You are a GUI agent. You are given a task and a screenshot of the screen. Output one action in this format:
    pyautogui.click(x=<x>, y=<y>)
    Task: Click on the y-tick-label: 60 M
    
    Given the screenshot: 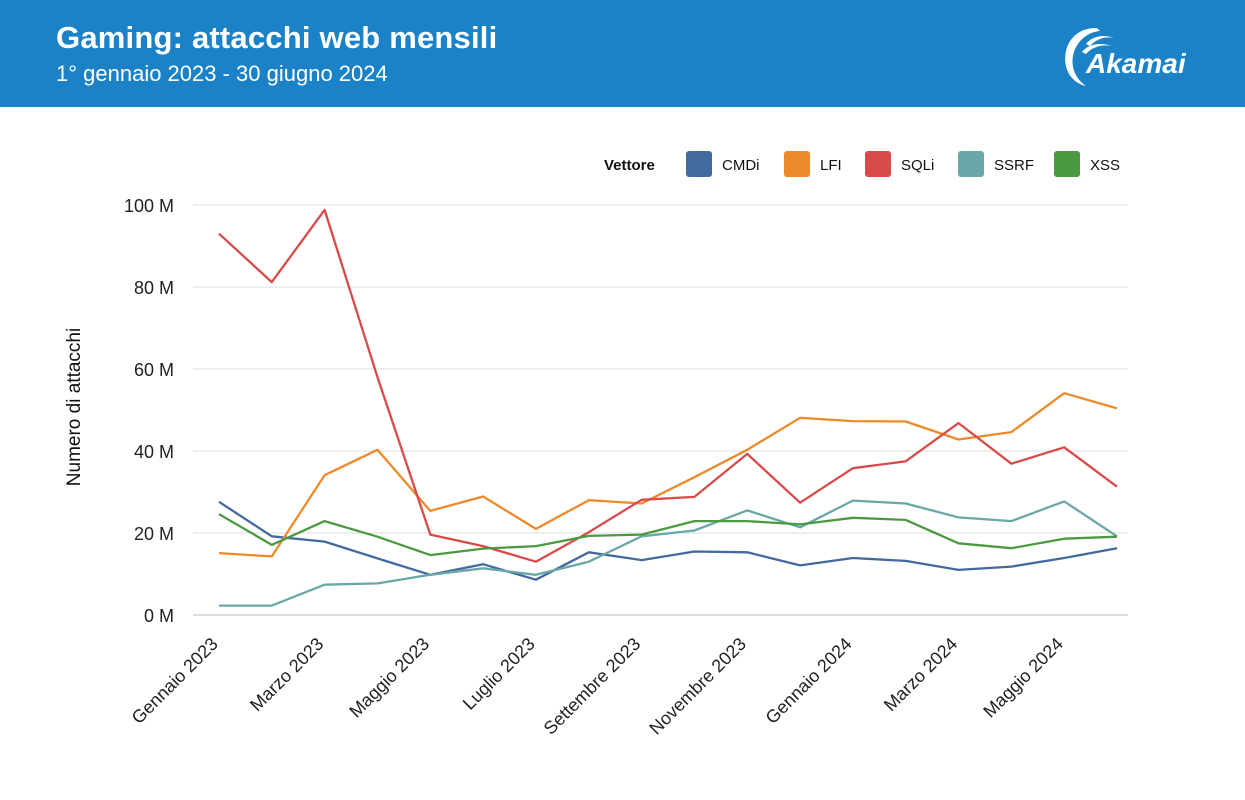 What is the action you would take?
    pyautogui.click(x=154, y=370)
    